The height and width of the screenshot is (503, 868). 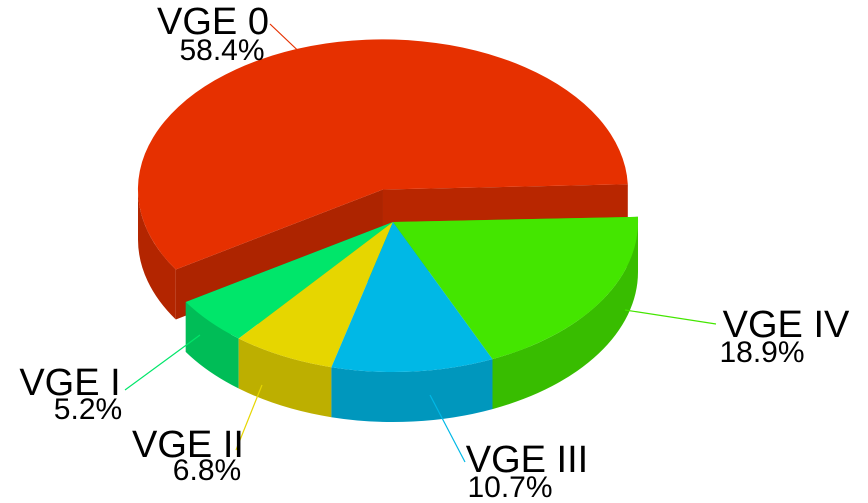 What do you see at coordinates (509, 487) in the screenshot?
I see `slice-value: 10.7%` at bounding box center [509, 487].